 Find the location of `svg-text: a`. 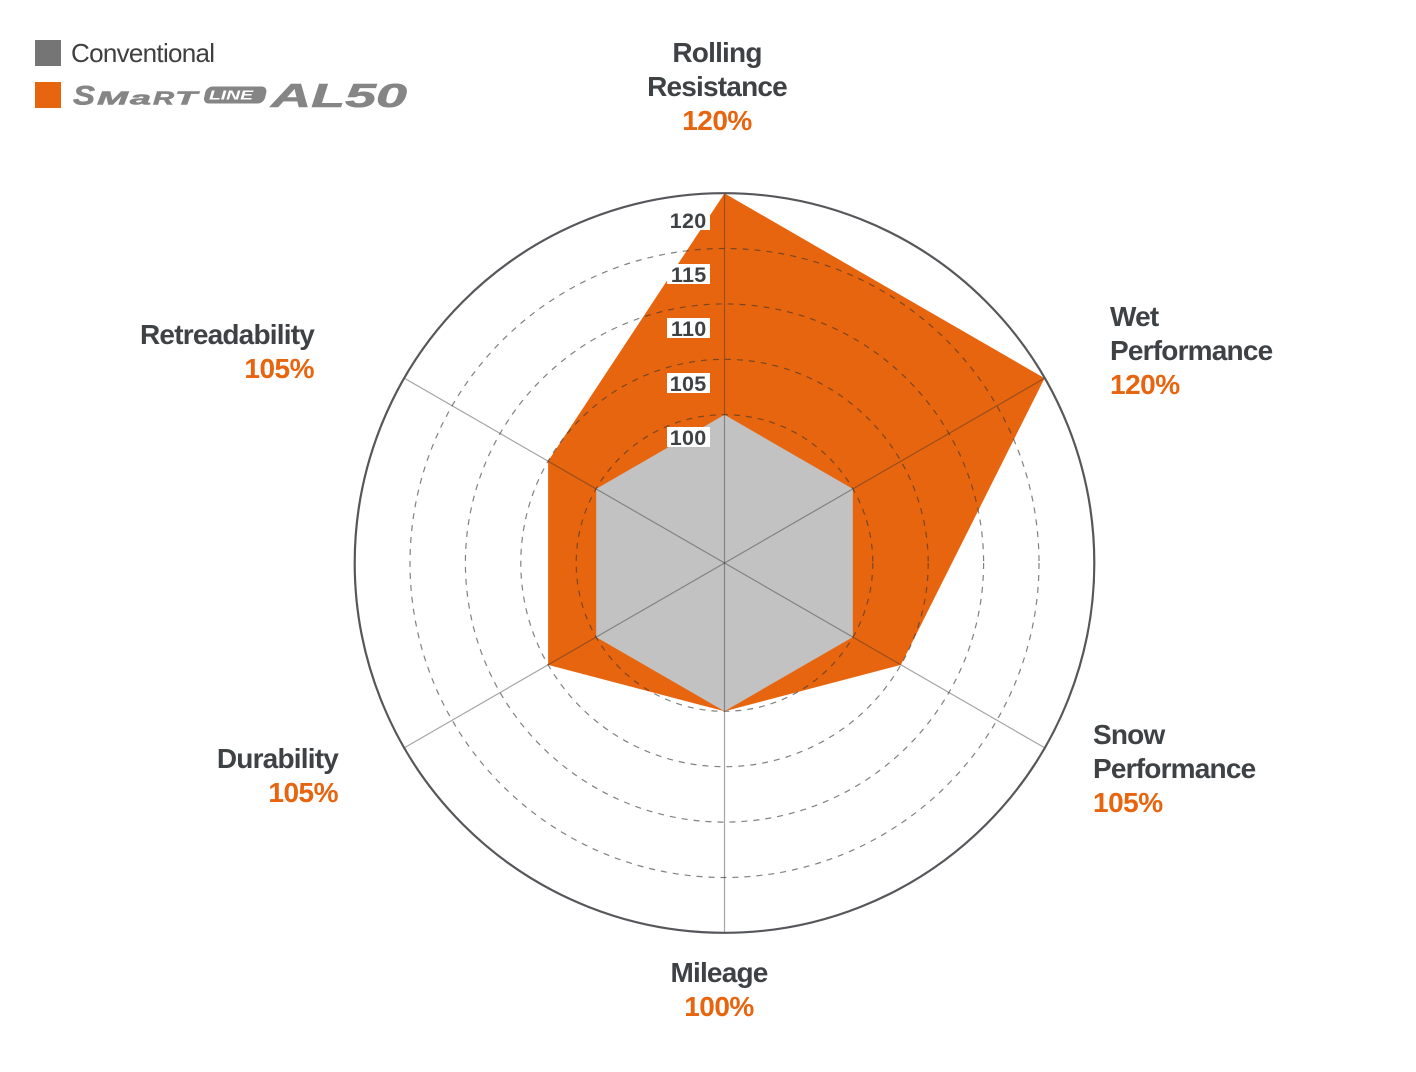

svg-text: a is located at coordinates (140, 98).